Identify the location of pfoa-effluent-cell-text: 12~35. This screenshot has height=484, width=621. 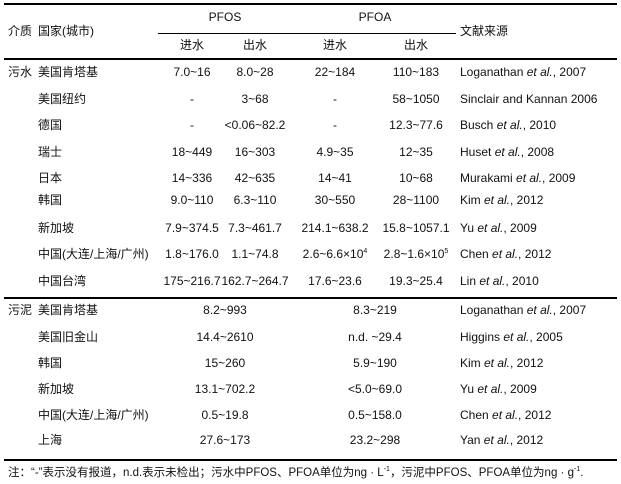
(416, 152).